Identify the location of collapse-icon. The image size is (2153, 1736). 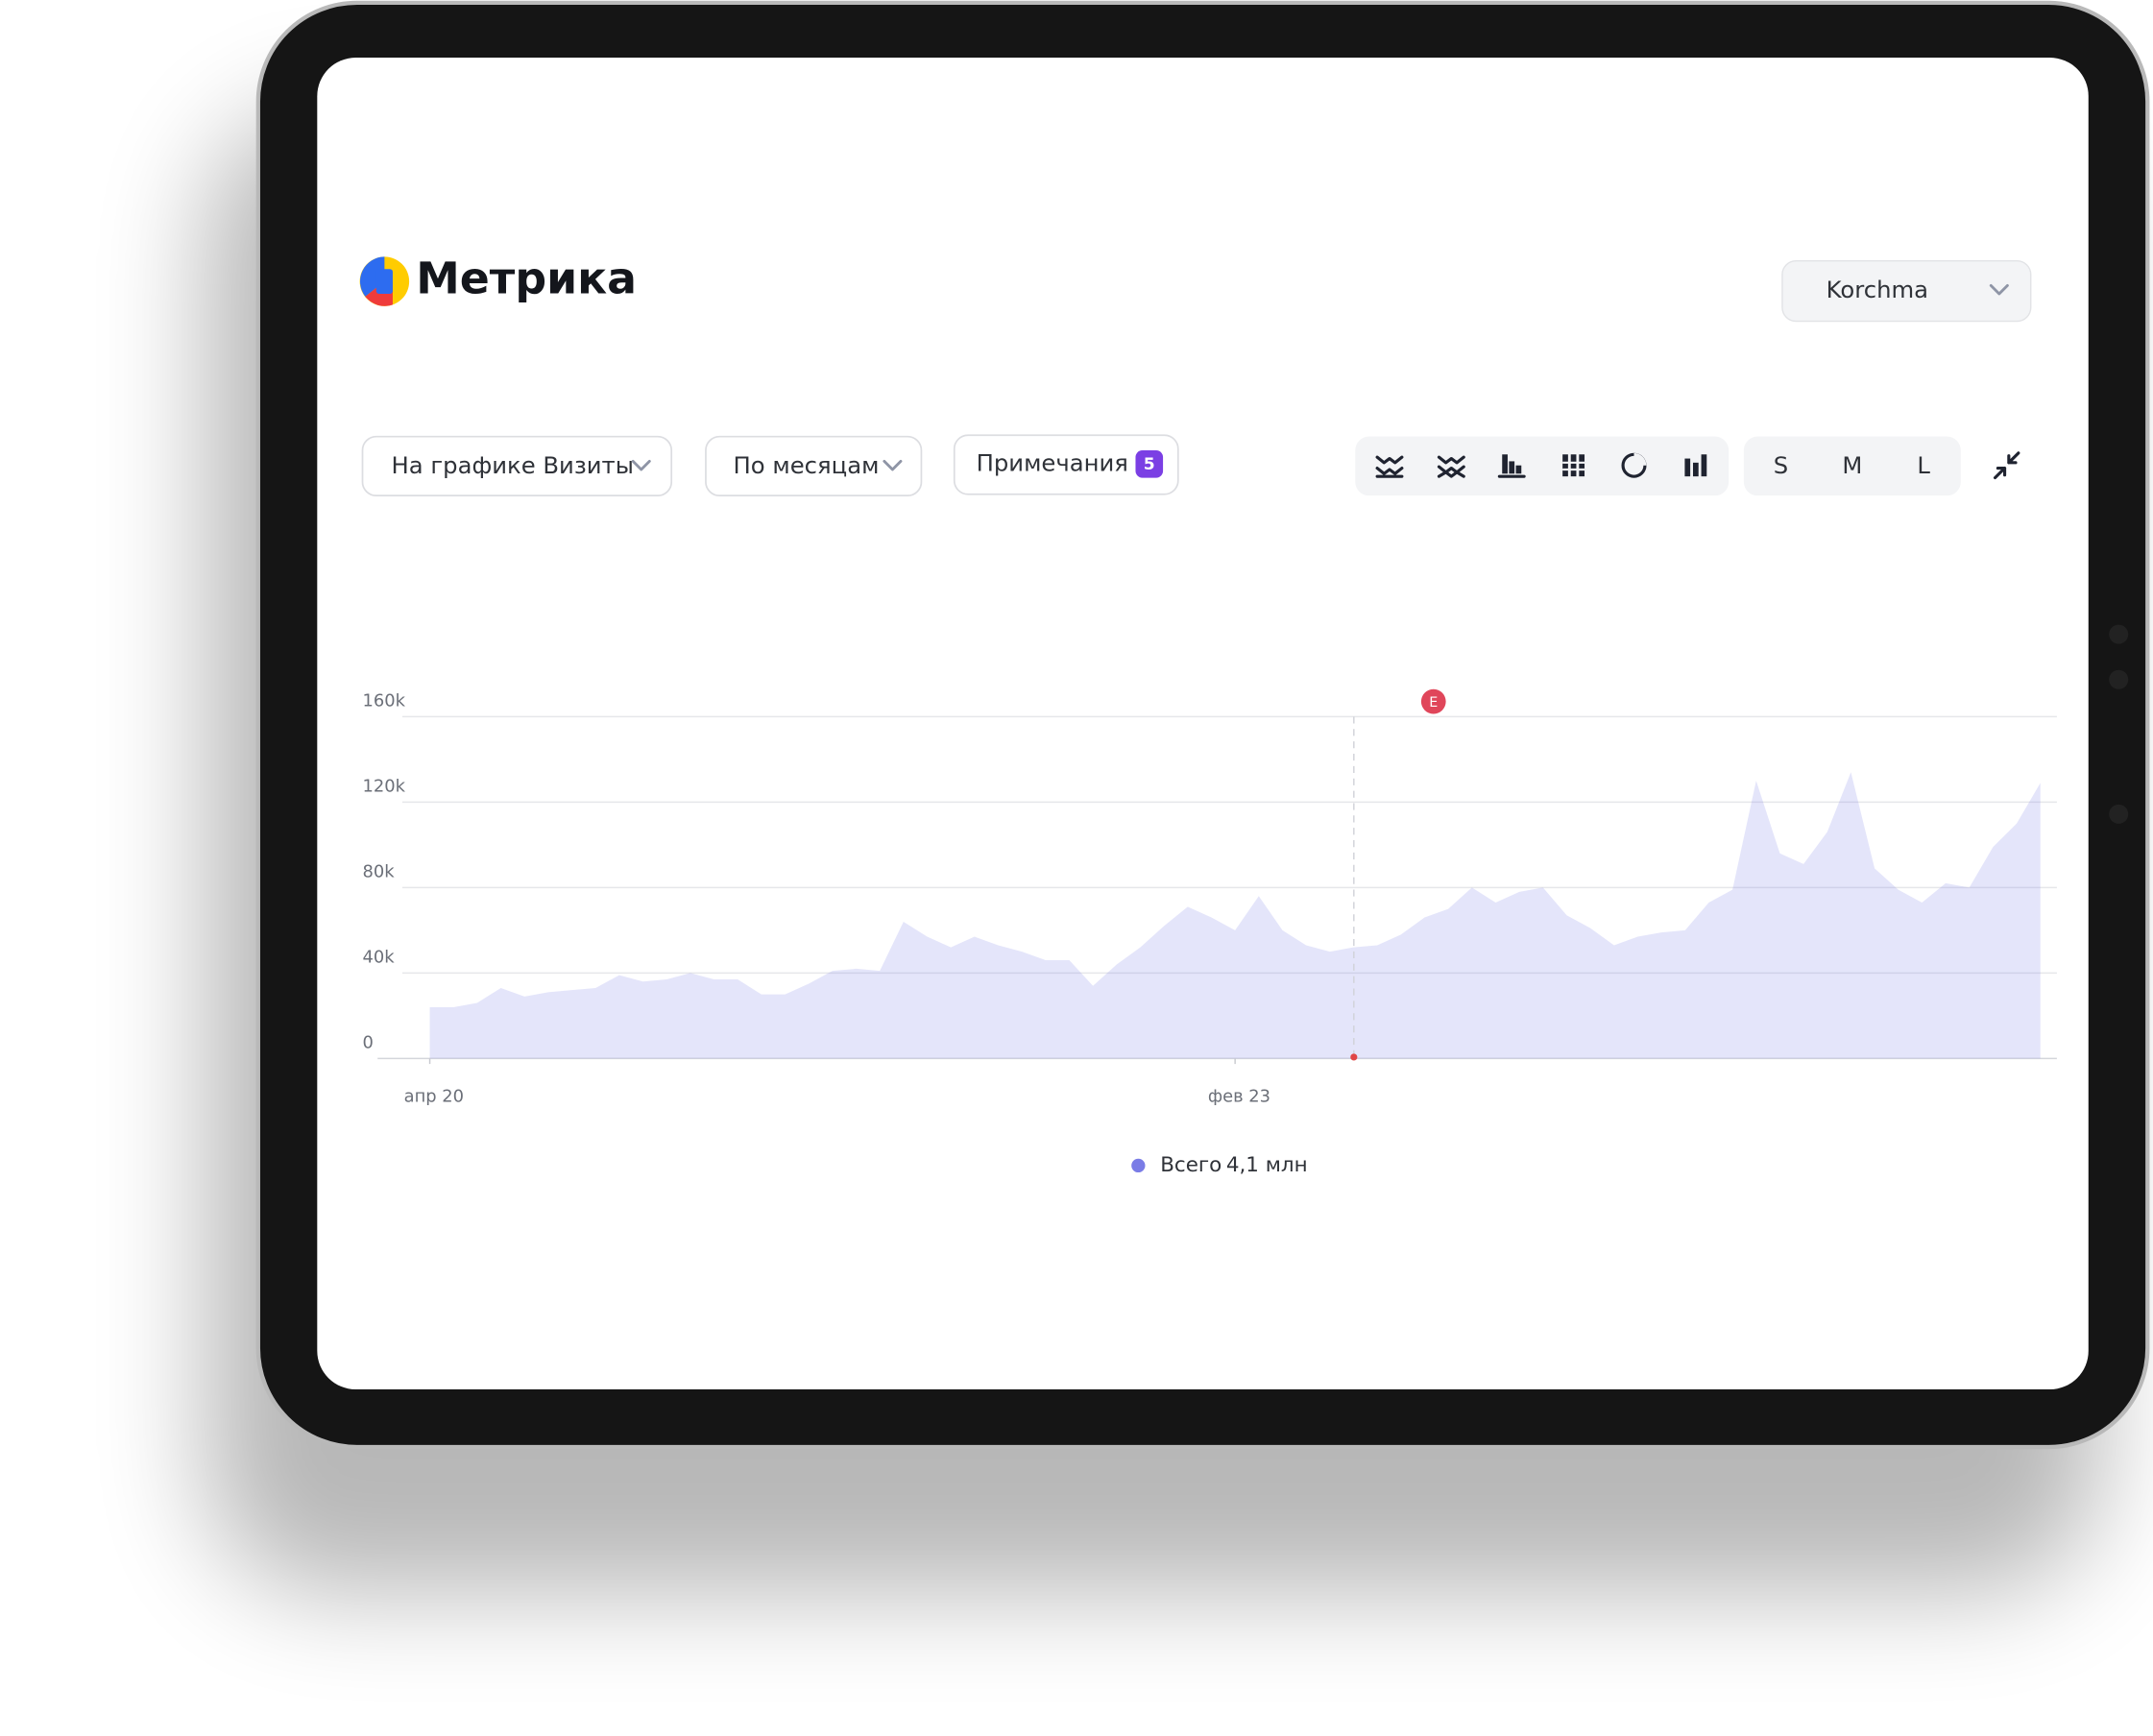
(2006, 465).